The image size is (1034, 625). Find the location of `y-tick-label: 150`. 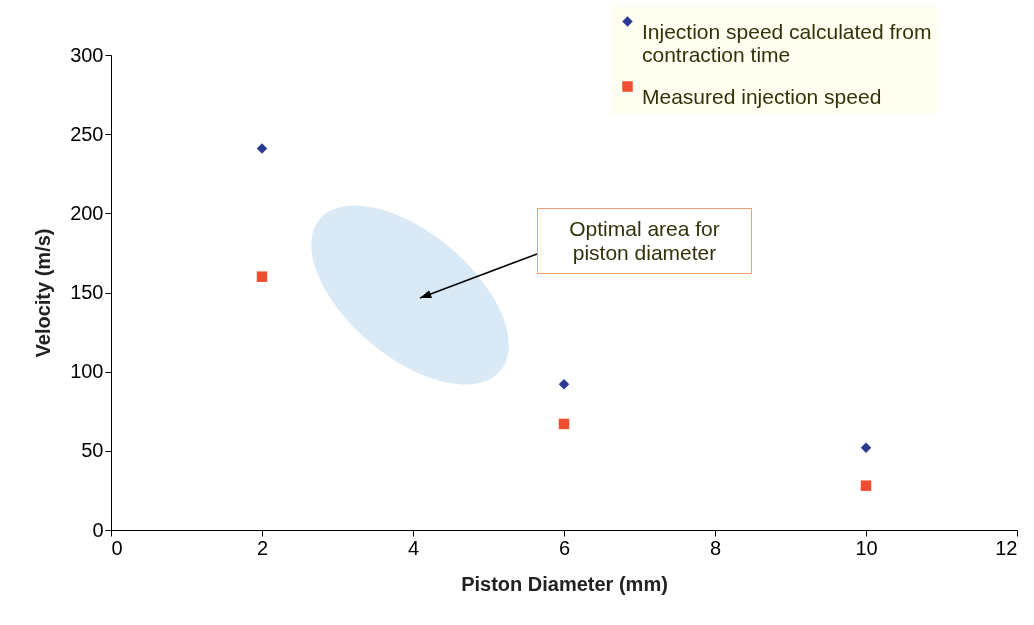

y-tick-label: 150 is located at coordinates (87, 292).